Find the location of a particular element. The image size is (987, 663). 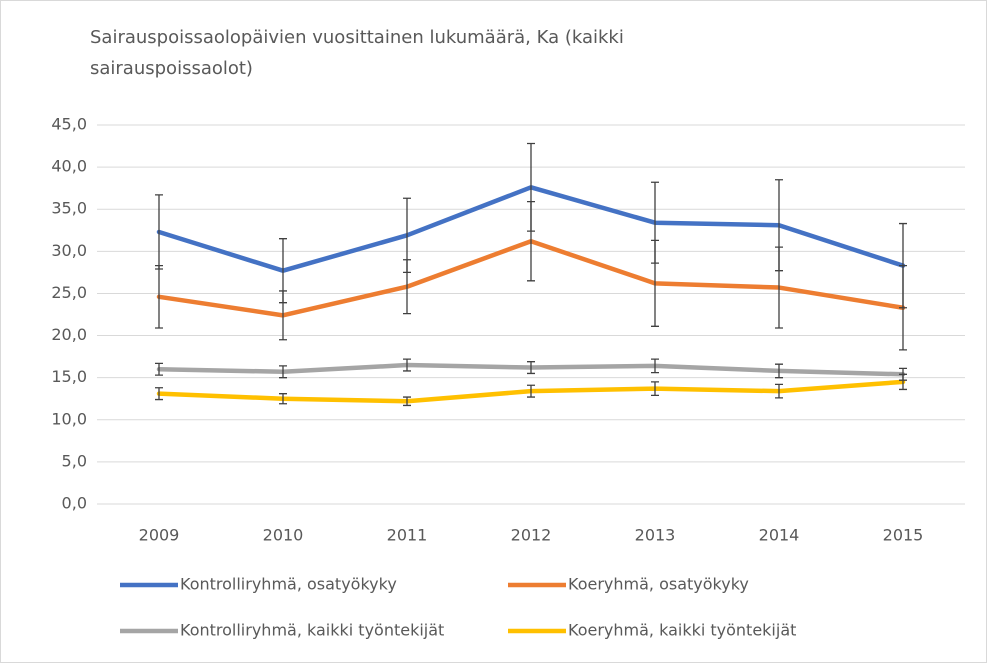

legend-label: Kontrolliryhmä, kaikki työntekijät is located at coordinates (312, 630).